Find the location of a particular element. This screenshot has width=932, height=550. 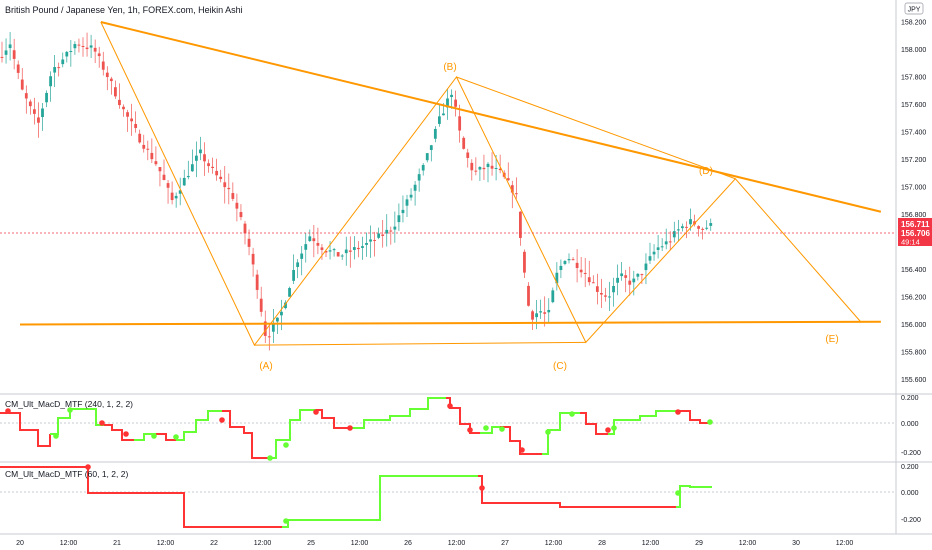

indicator-1-name: CM_Ult_MacD_MTF (240, 1, 2, 2) is located at coordinates (69, 404).